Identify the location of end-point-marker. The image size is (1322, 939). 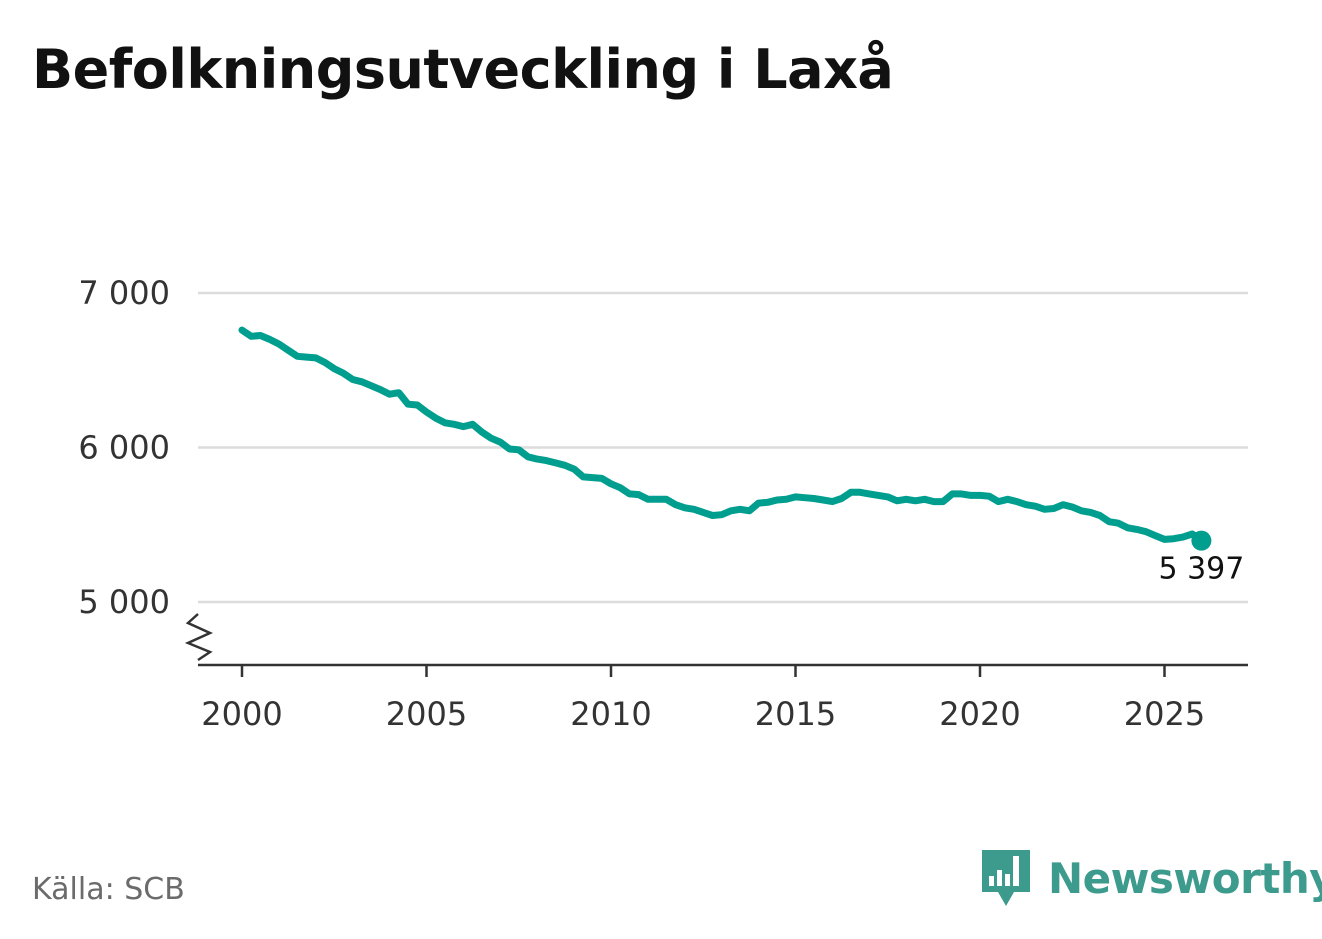
(1201, 540).